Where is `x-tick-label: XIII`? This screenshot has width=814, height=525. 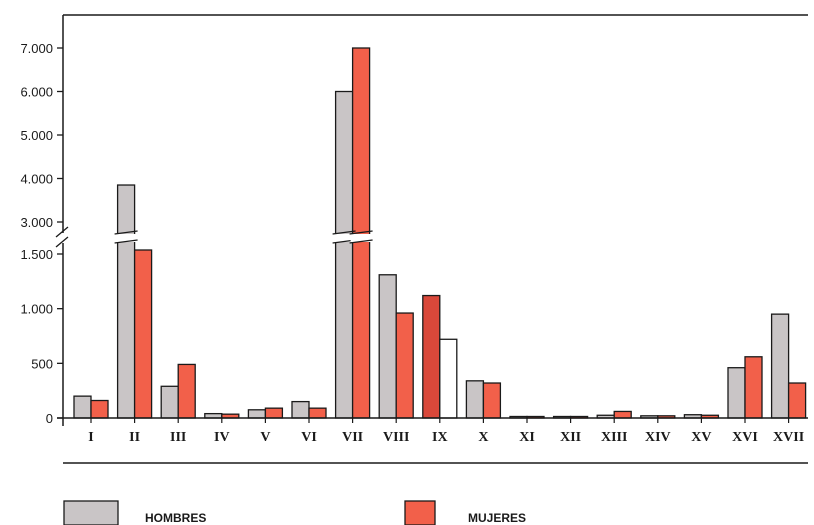 x-tick-label: XIII is located at coordinates (614, 437).